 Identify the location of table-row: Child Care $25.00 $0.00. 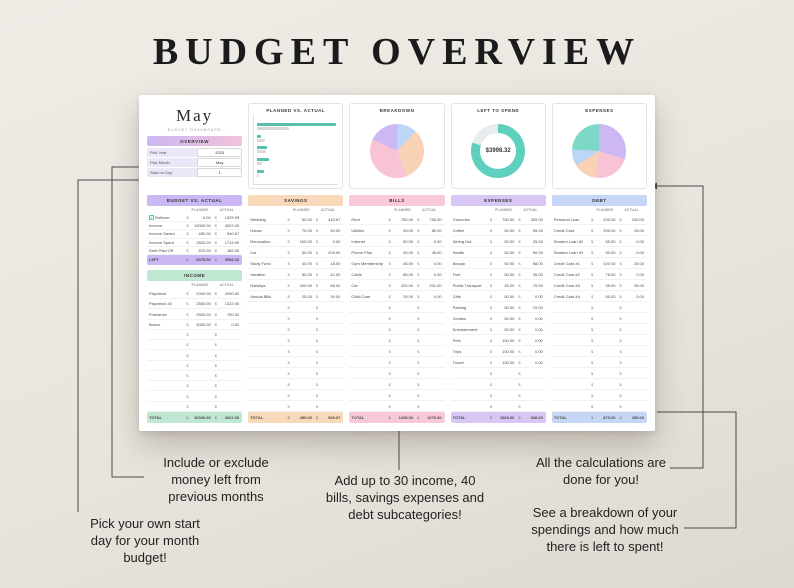
(397, 296).